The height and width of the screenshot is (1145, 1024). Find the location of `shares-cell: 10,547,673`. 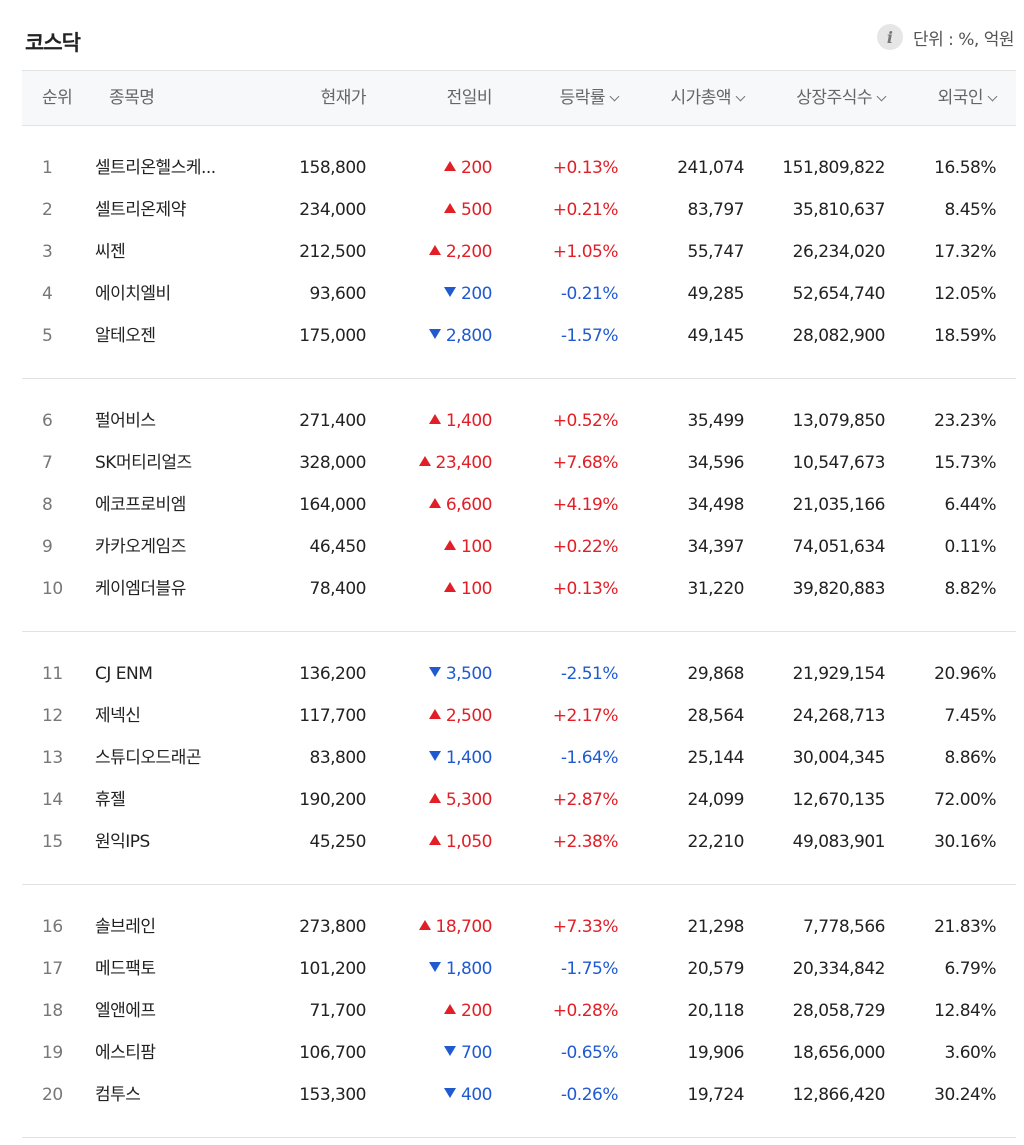

shares-cell: 10,547,673 is located at coordinates (839, 463).